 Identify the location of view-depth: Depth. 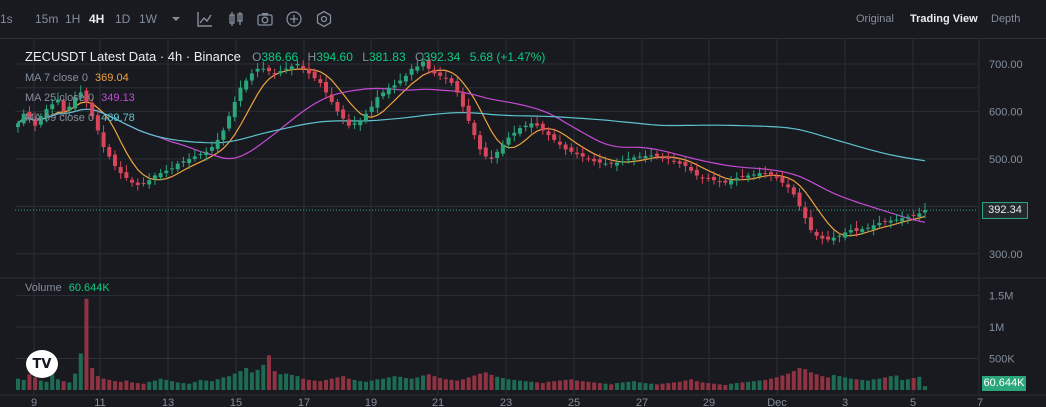
(1006, 19).